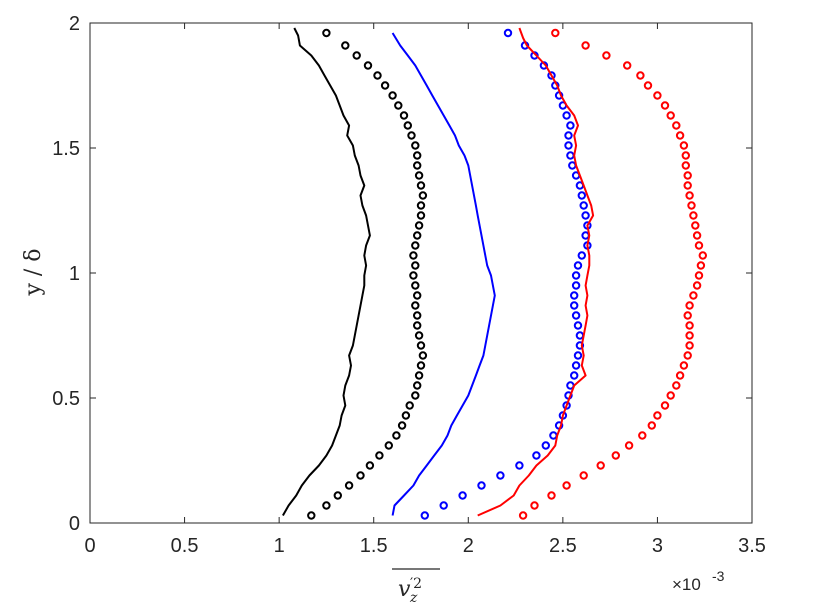  I want to click on x-axis-label: v ′2 z, so click(416, 587).